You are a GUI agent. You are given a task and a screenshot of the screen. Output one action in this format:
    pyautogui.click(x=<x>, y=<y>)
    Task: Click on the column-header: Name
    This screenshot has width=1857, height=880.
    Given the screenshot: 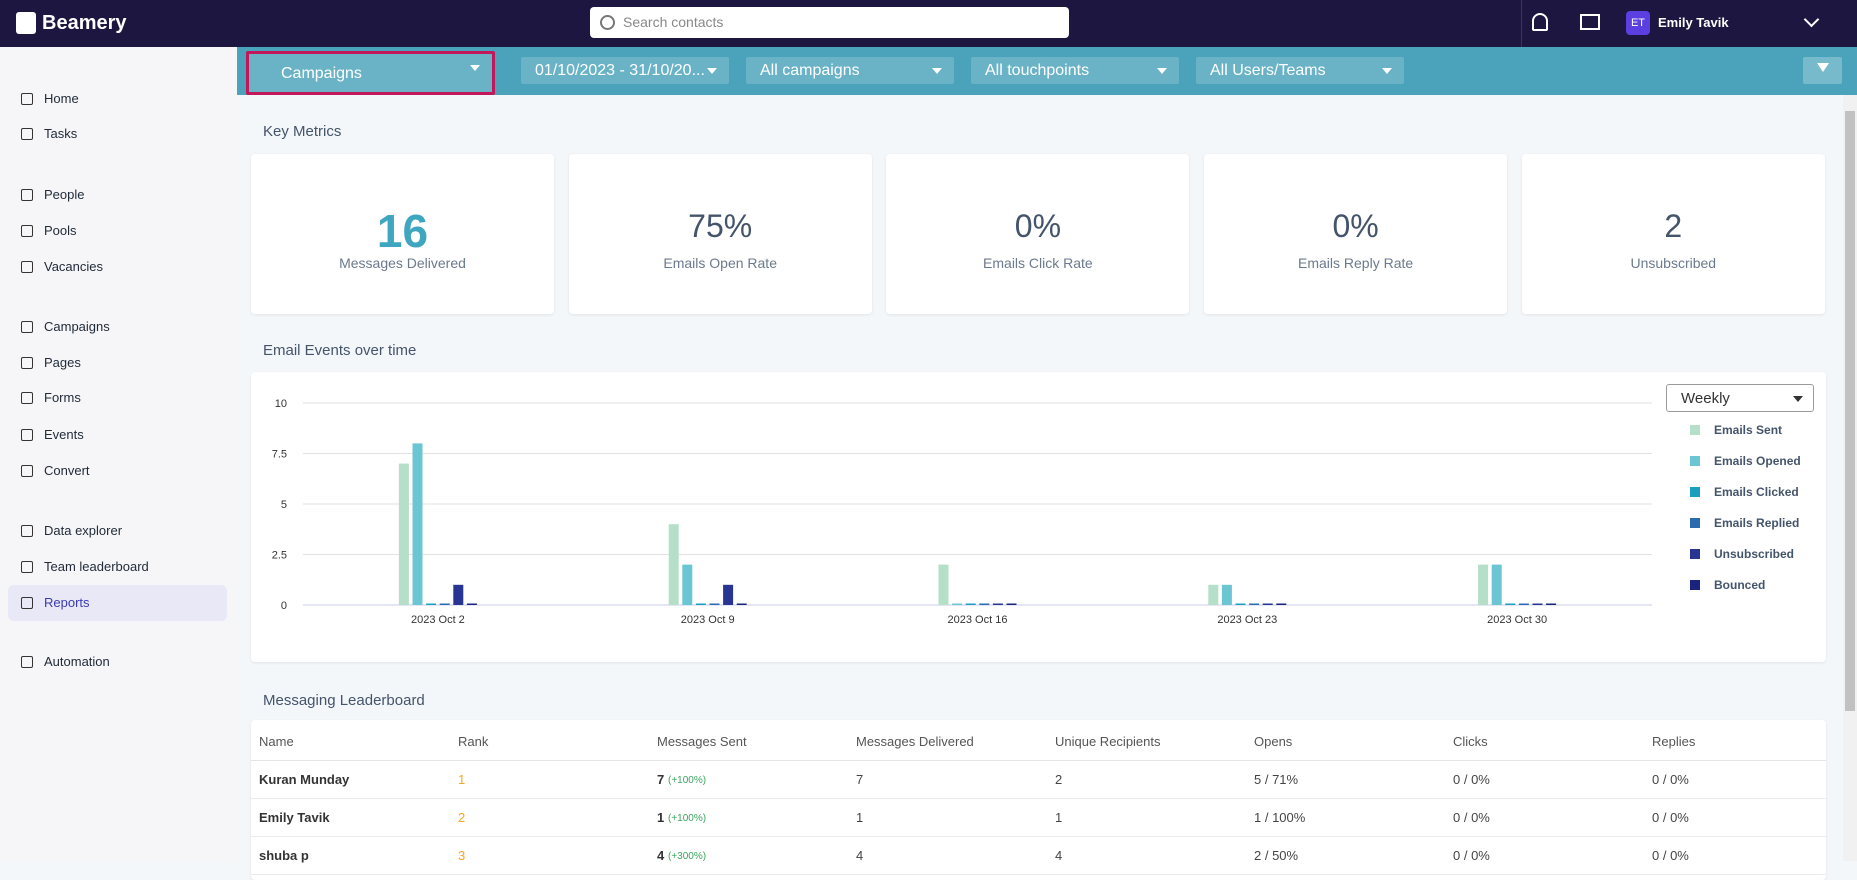 What is the action you would take?
    pyautogui.click(x=276, y=741)
    